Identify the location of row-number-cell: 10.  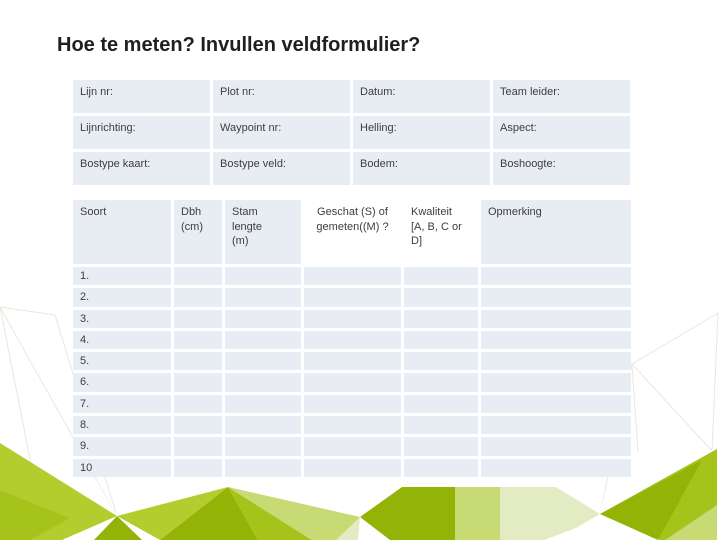
(122, 467).